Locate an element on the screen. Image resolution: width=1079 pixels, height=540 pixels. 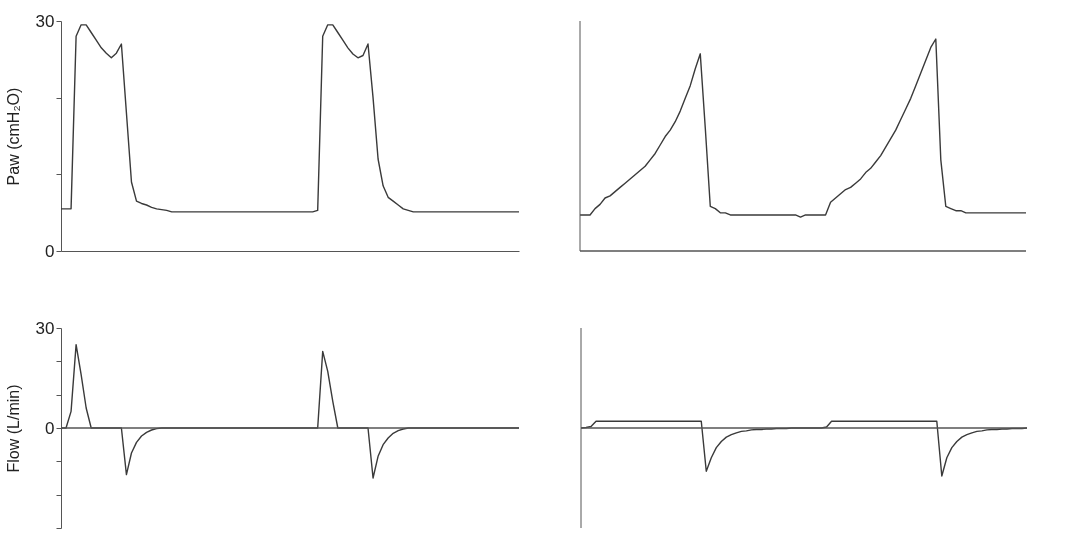
line-series is located at coordinates (290, 118).